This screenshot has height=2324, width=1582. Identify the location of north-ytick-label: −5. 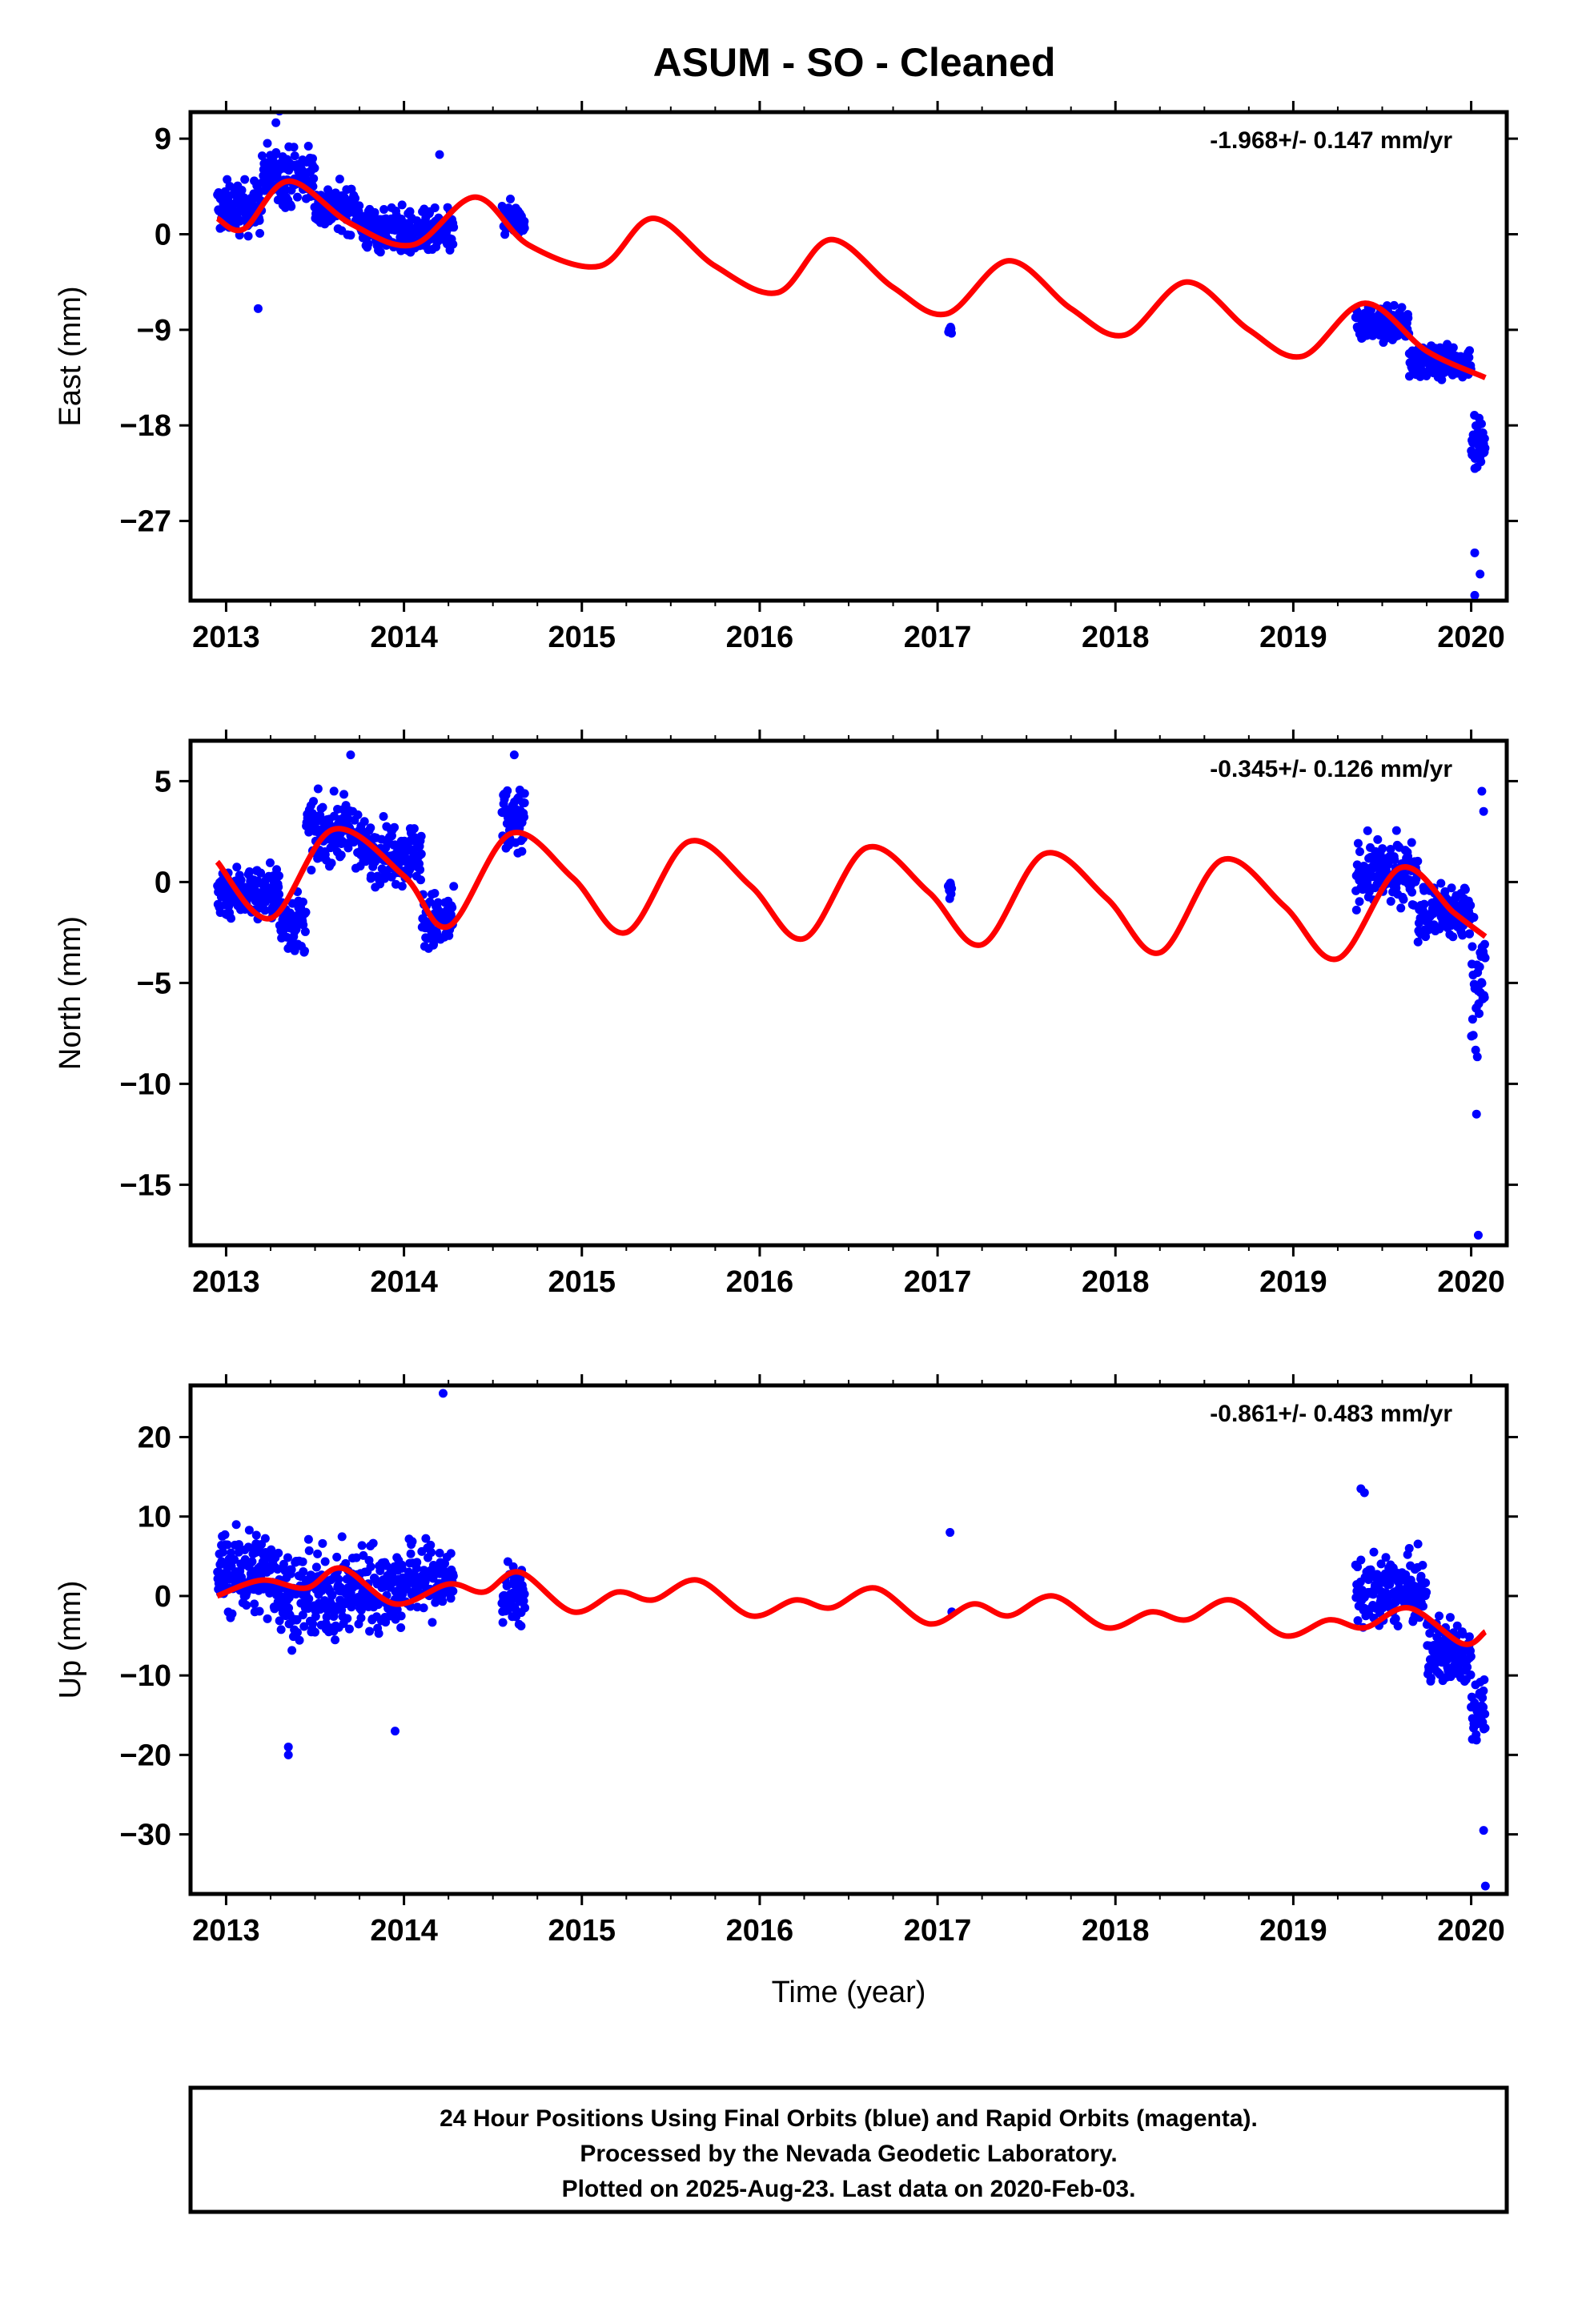
(154, 983).